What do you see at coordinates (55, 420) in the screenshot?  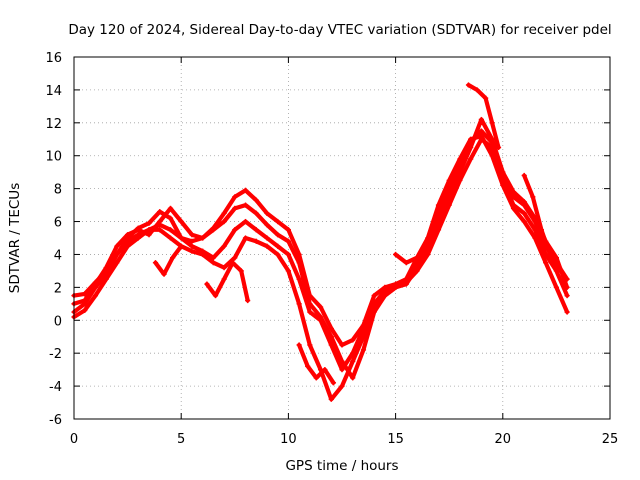 I see `y-tick-label: -6` at bounding box center [55, 420].